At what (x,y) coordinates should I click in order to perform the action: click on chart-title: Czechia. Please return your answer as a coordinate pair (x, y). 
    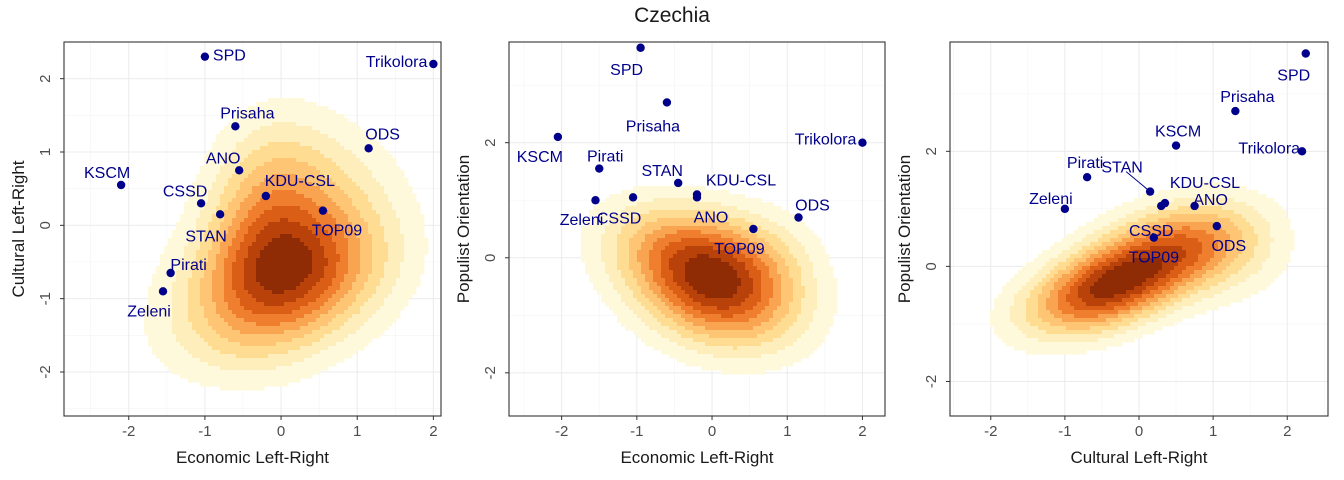
    Looking at the image, I should click on (672, 15).